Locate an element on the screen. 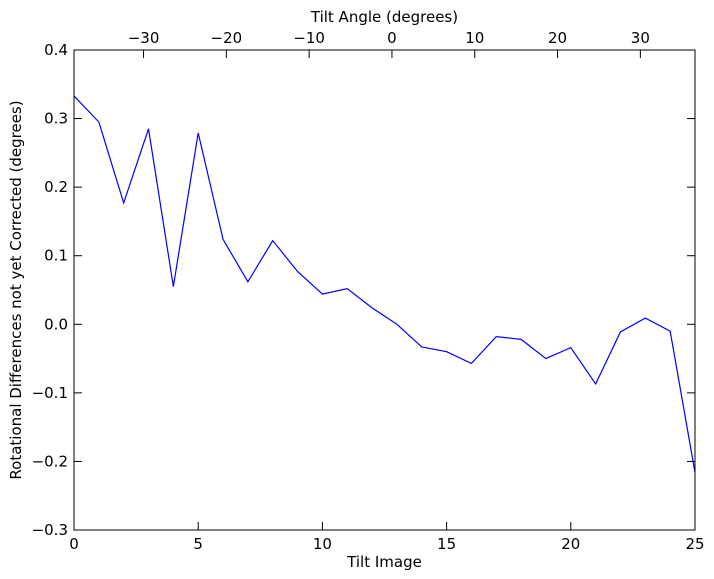 The image size is (714, 579). x-tick-label: 10 is located at coordinates (322, 544).